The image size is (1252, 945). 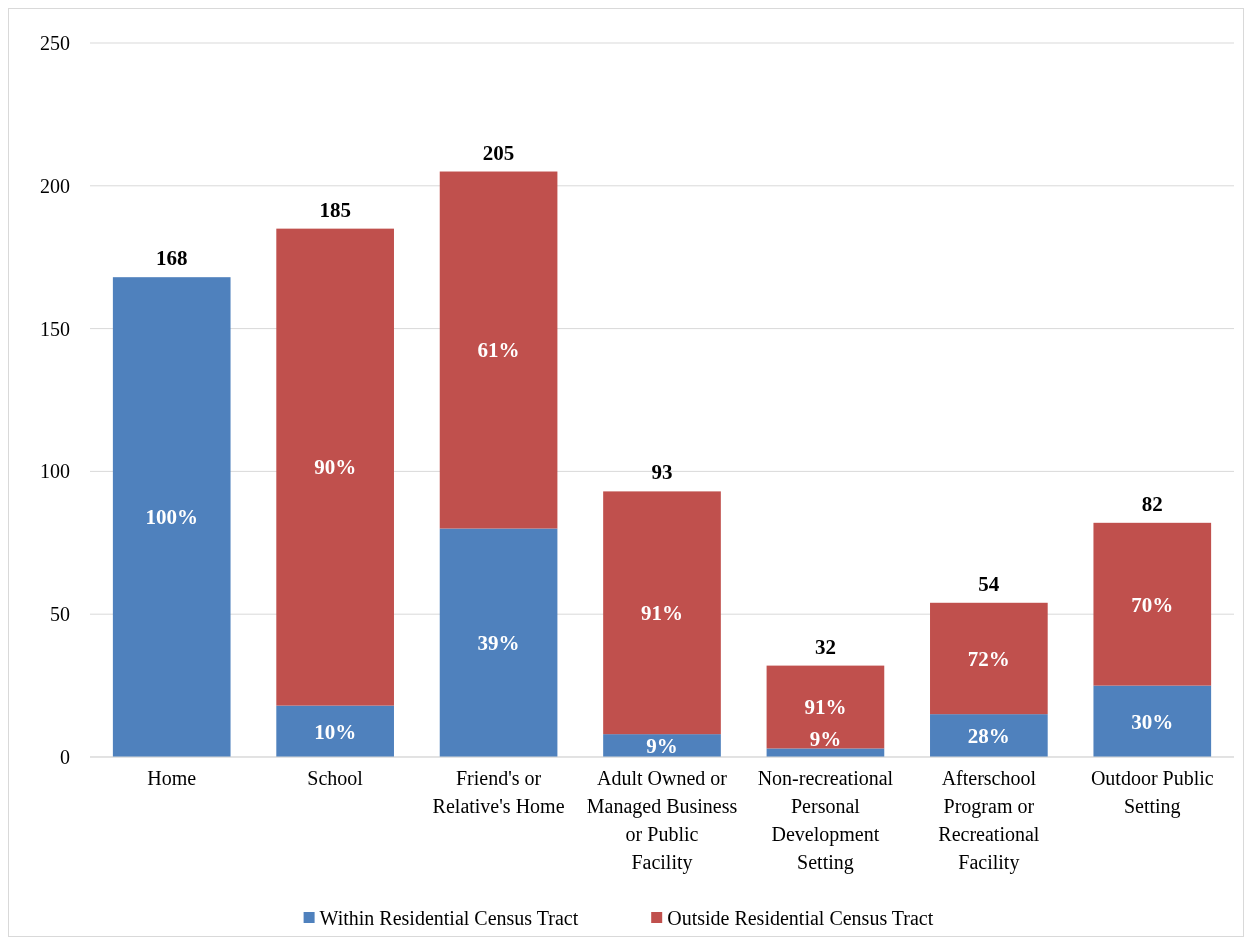 I want to click on total-label: 82, so click(x=1152, y=503).